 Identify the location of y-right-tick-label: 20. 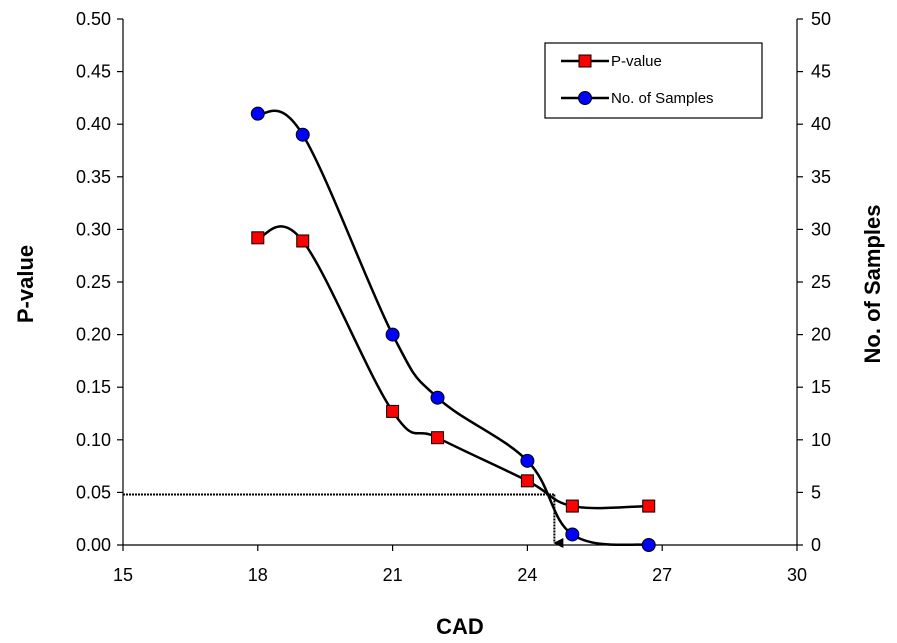
(821, 335).